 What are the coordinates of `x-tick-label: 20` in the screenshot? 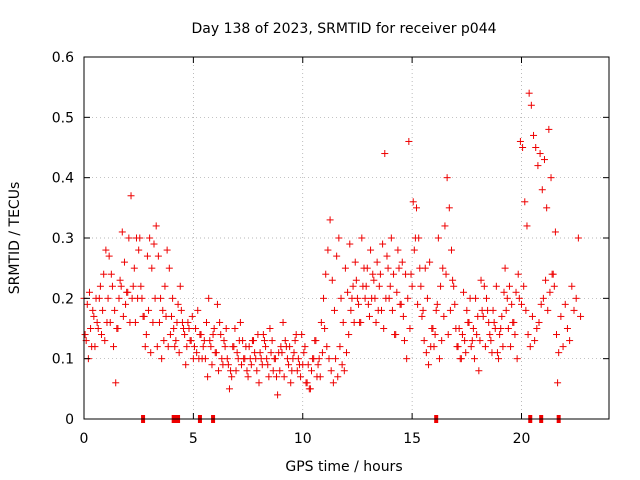 It's located at (522, 439).